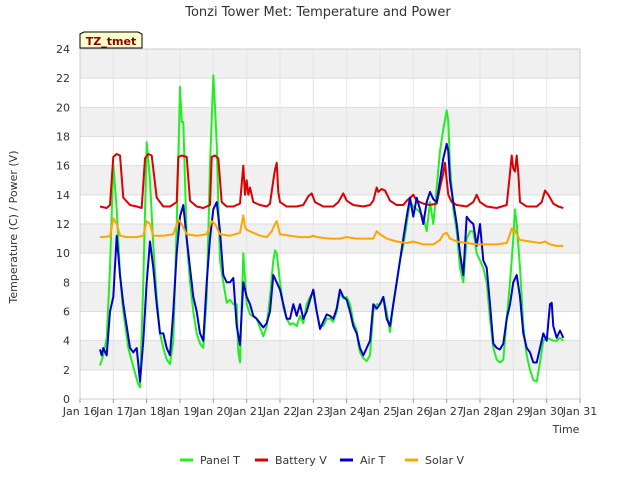 The image size is (640, 480). Describe the element at coordinates (79, 411) in the screenshot. I see `x-tick-label: Jan 16` at that location.